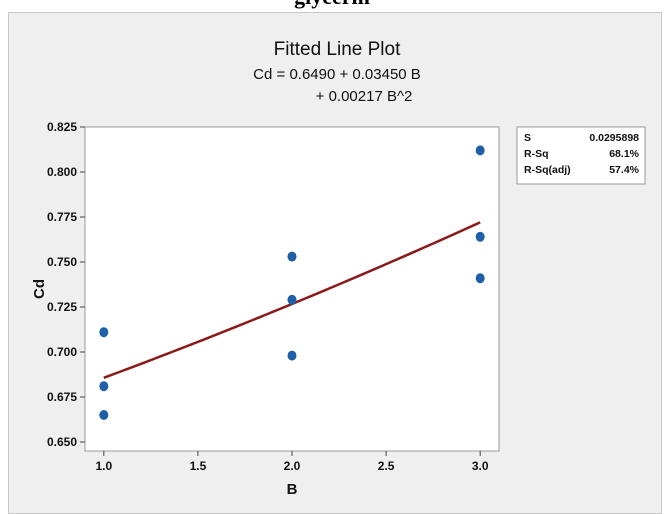 The height and width of the screenshot is (514, 664). Describe the element at coordinates (364, 96) in the screenshot. I see `equation-line-2: + 0.00217 B^2` at that location.